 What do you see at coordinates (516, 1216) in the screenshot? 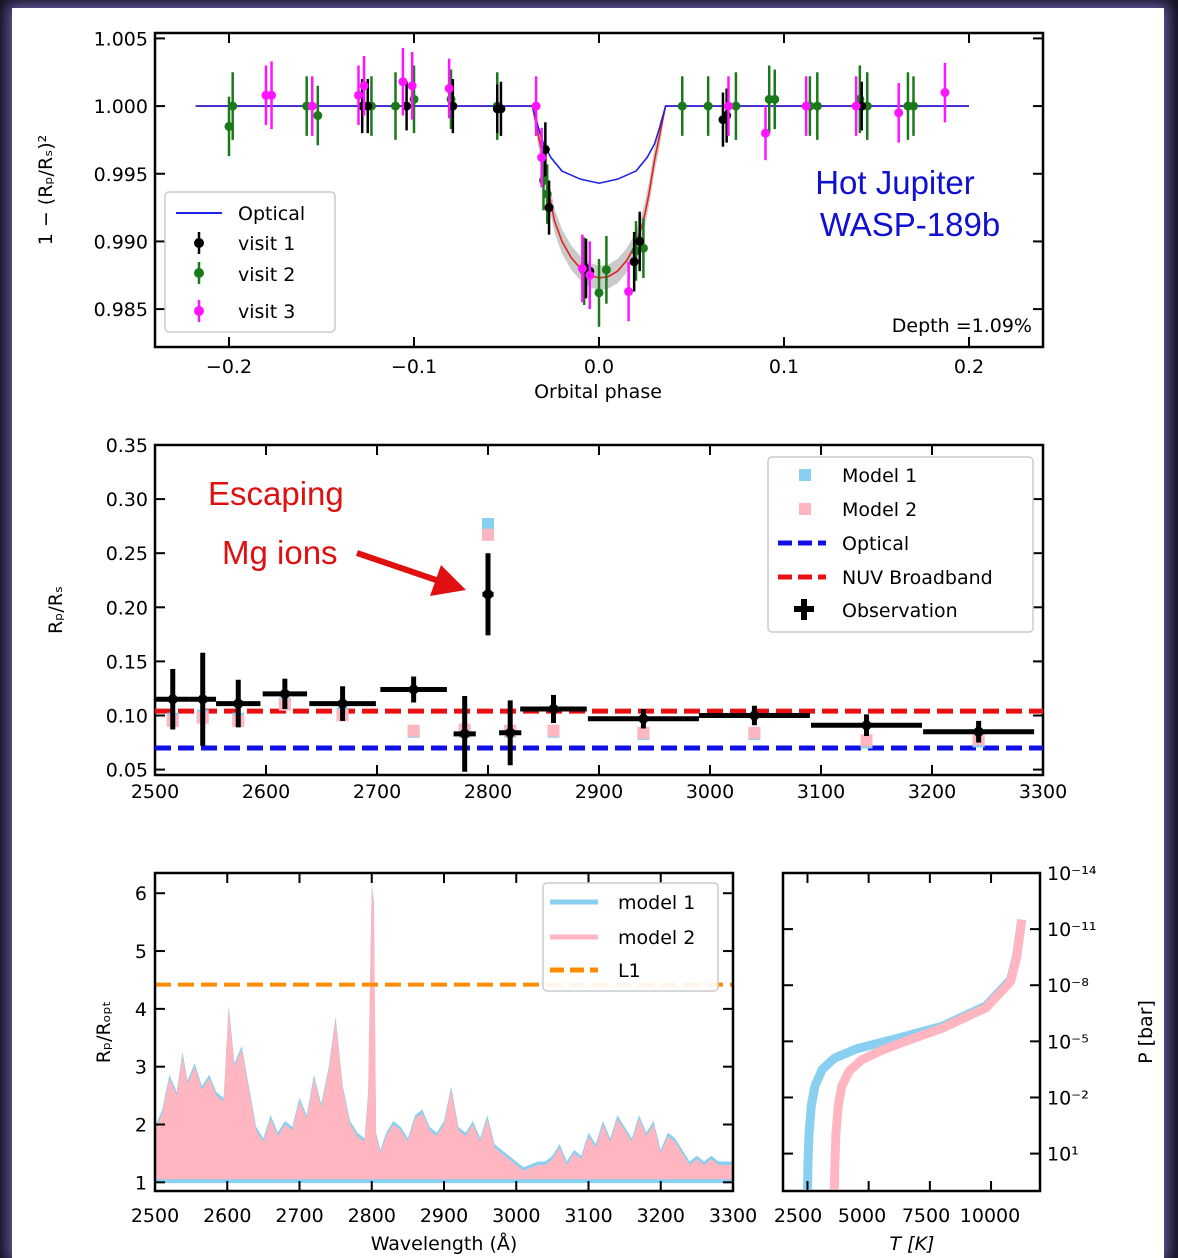
I see `model-spectrum-x-tick-label: 3000` at bounding box center [516, 1216].